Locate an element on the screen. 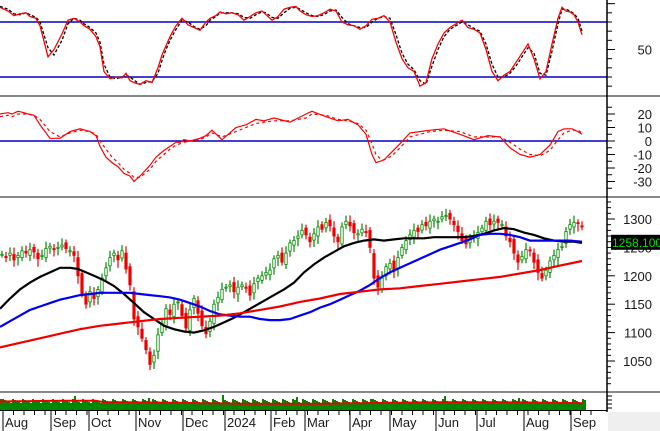 The image size is (660, 431). last-price-badge: 1258.100 is located at coordinates (635, 242).